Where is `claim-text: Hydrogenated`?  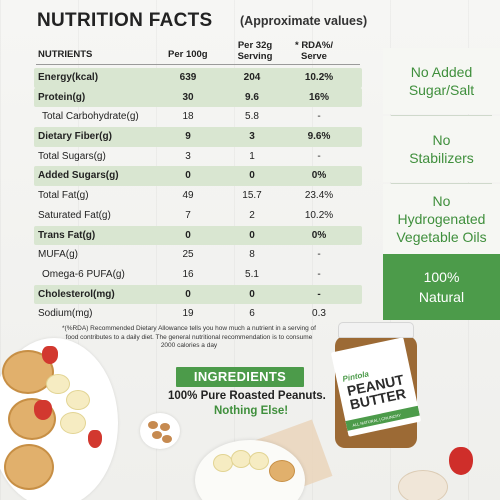 claim-text: Hydrogenated is located at coordinates (441, 219).